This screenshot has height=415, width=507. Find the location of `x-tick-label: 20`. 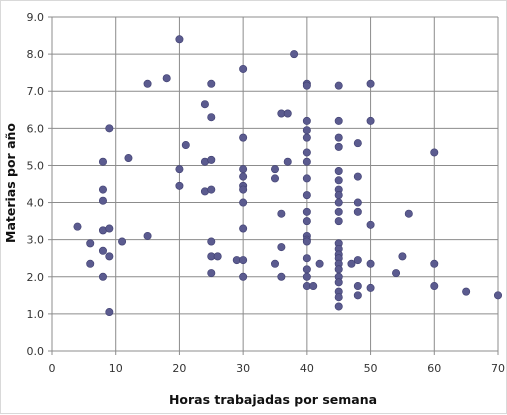

x-tick-label: 20 is located at coordinates (179, 368).